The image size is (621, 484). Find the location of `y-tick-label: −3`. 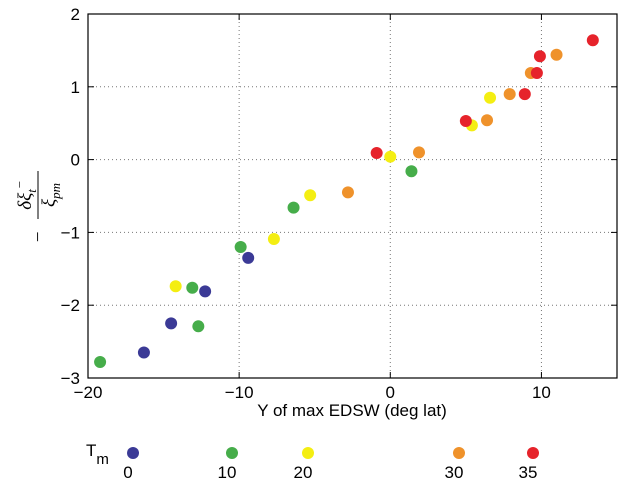

y-tick-label: −3 is located at coordinates (70, 378).